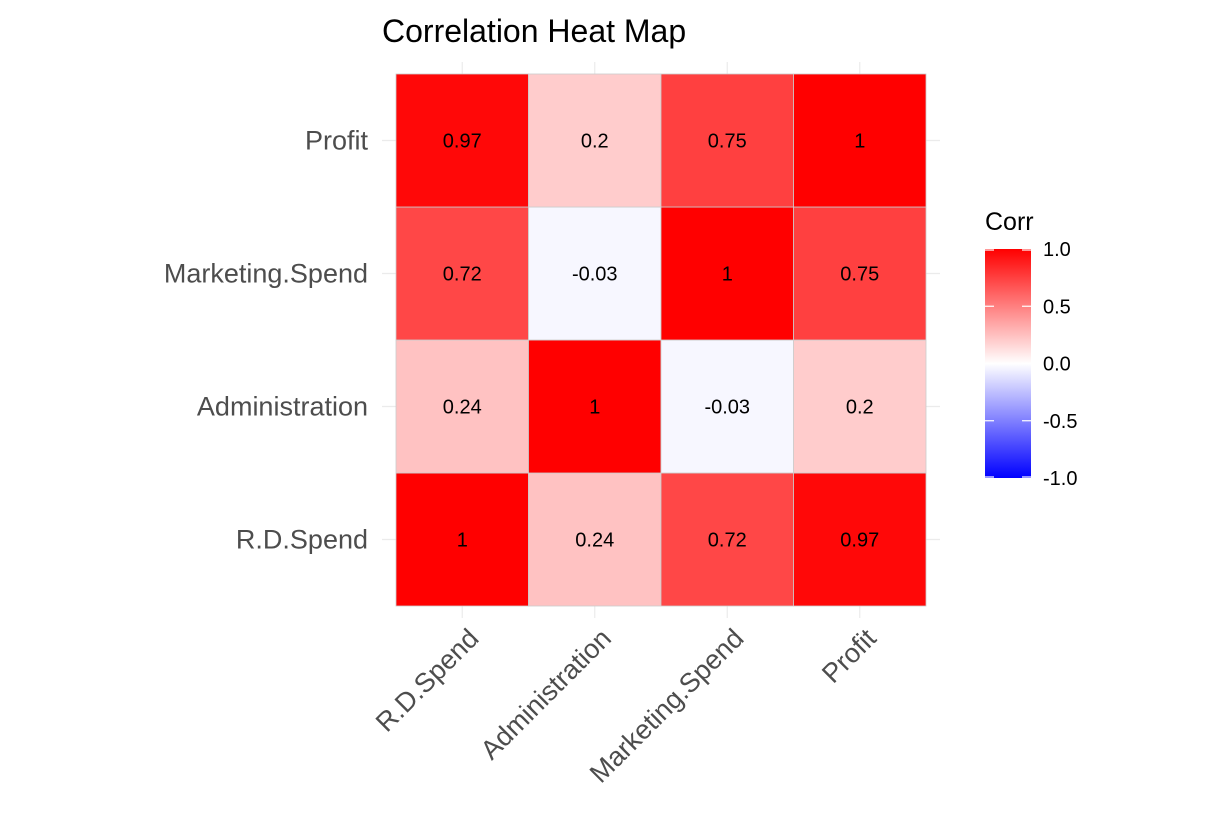 The width and height of the screenshot is (1230, 838). What do you see at coordinates (1057, 307) in the screenshot?
I see `legend-tick-label: 0.5` at bounding box center [1057, 307].